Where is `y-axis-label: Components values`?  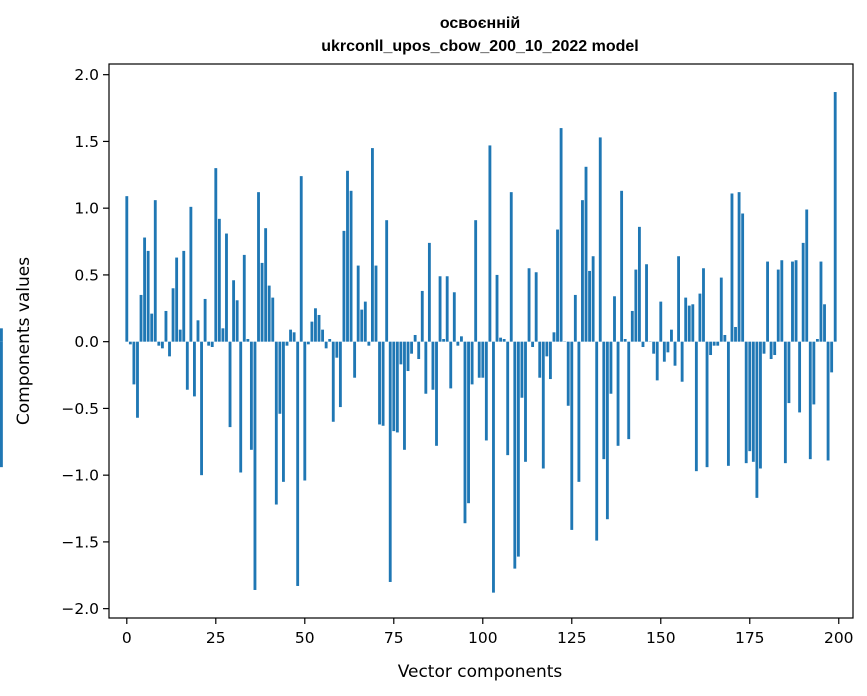
y-axis-label: Components values is located at coordinates (24, 341).